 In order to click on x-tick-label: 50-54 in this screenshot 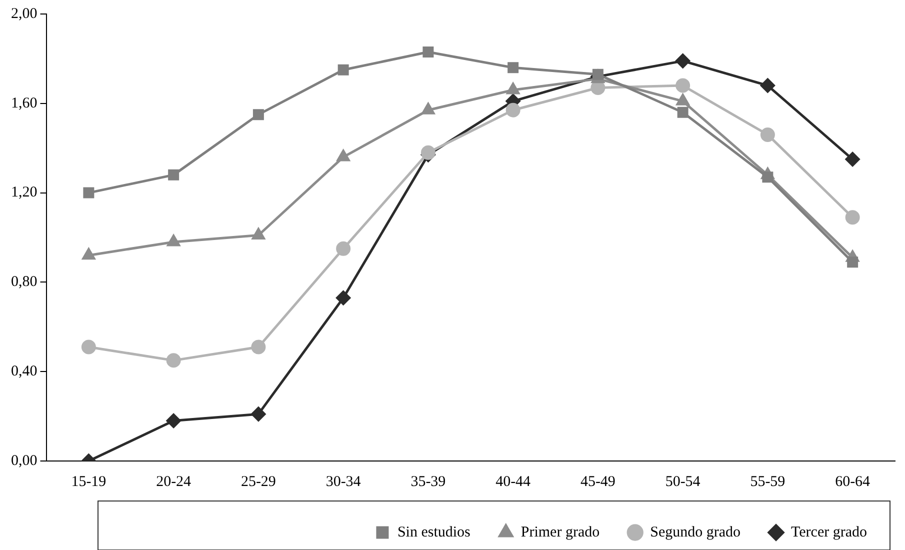, I will do `click(683, 482)`.